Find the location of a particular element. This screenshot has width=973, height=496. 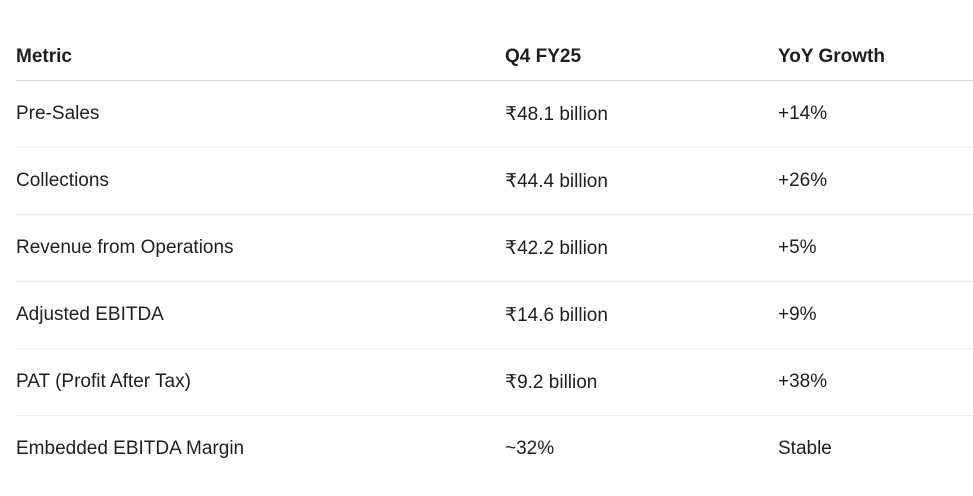

header-q4-fy25: Q4 FY25 is located at coordinates (641, 57).